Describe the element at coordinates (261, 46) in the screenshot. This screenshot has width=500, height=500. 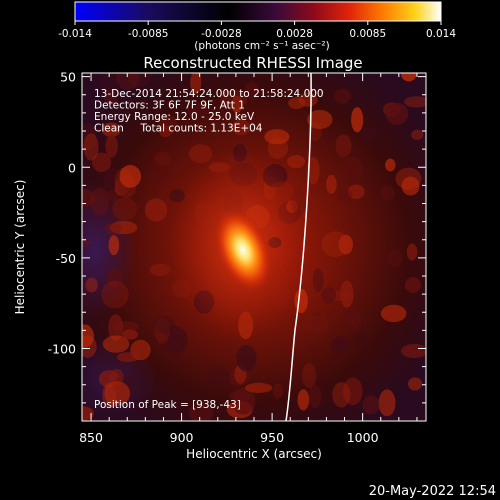
I see `colorbar-units: (photons cm⁻² s⁻¹ asec⁻²)` at that location.